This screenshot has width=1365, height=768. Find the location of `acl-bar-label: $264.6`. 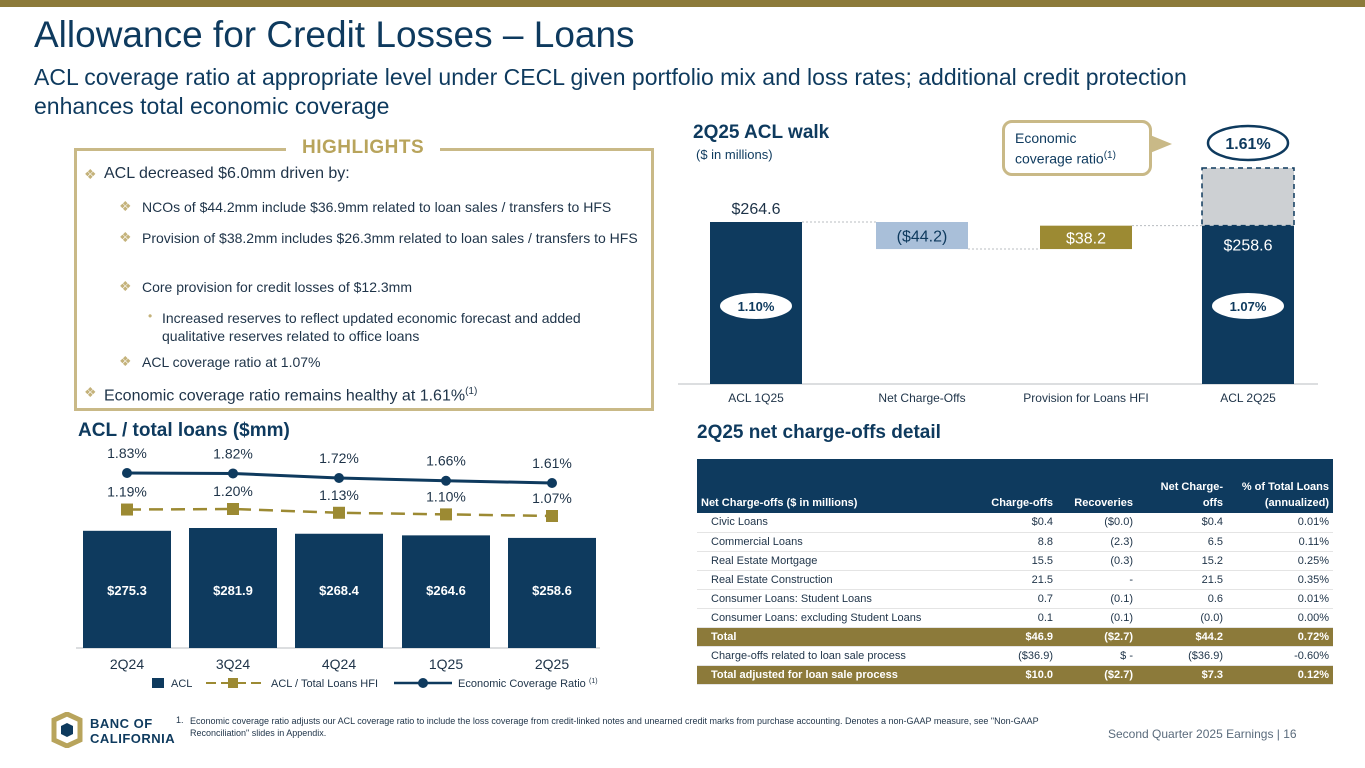

acl-bar-label: $264.6 is located at coordinates (446, 590).